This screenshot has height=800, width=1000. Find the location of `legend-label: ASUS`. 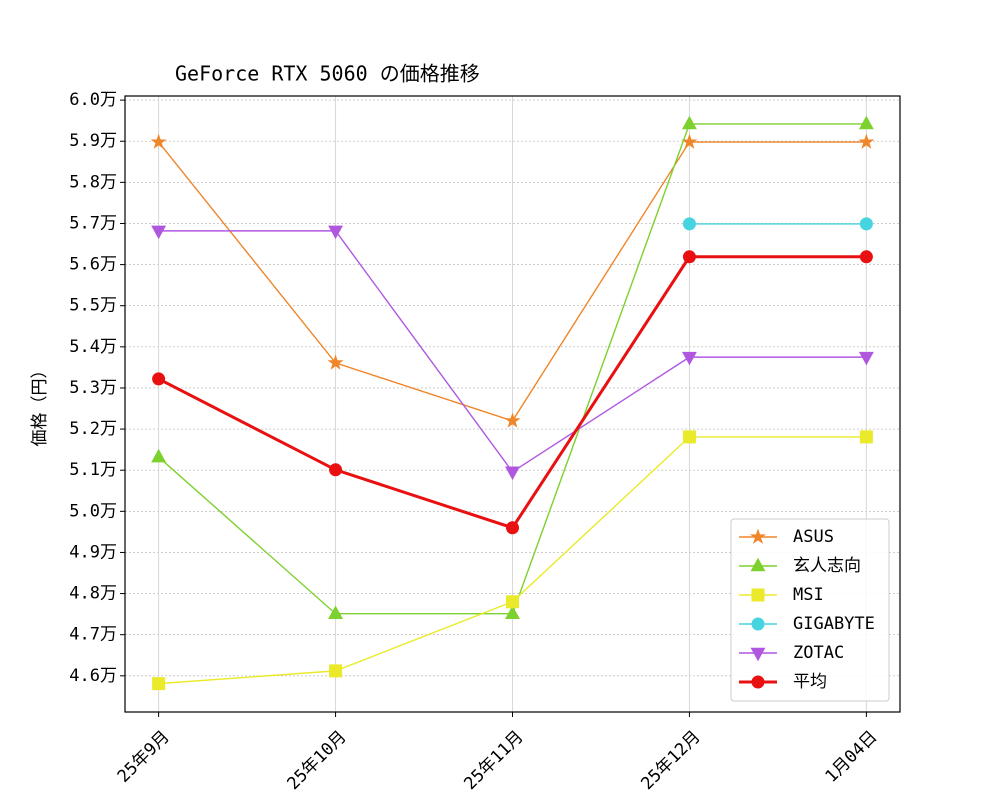

legend-label: ASUS is located at coordinates (813, 537).